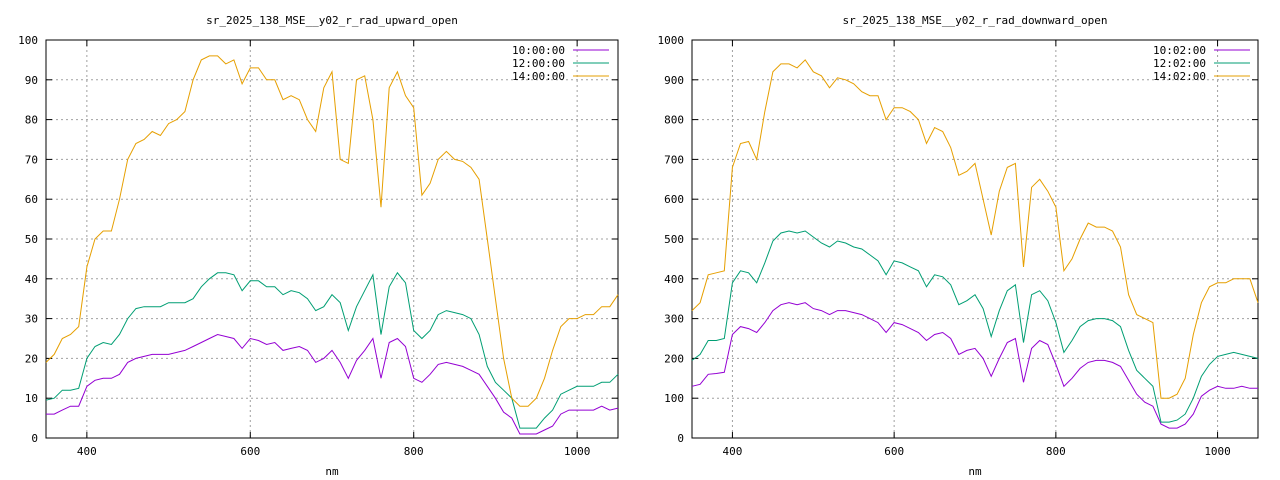 This screenshot has width=1280, height=480. I want to click on y-tick-label: 60, so click(31, 199).